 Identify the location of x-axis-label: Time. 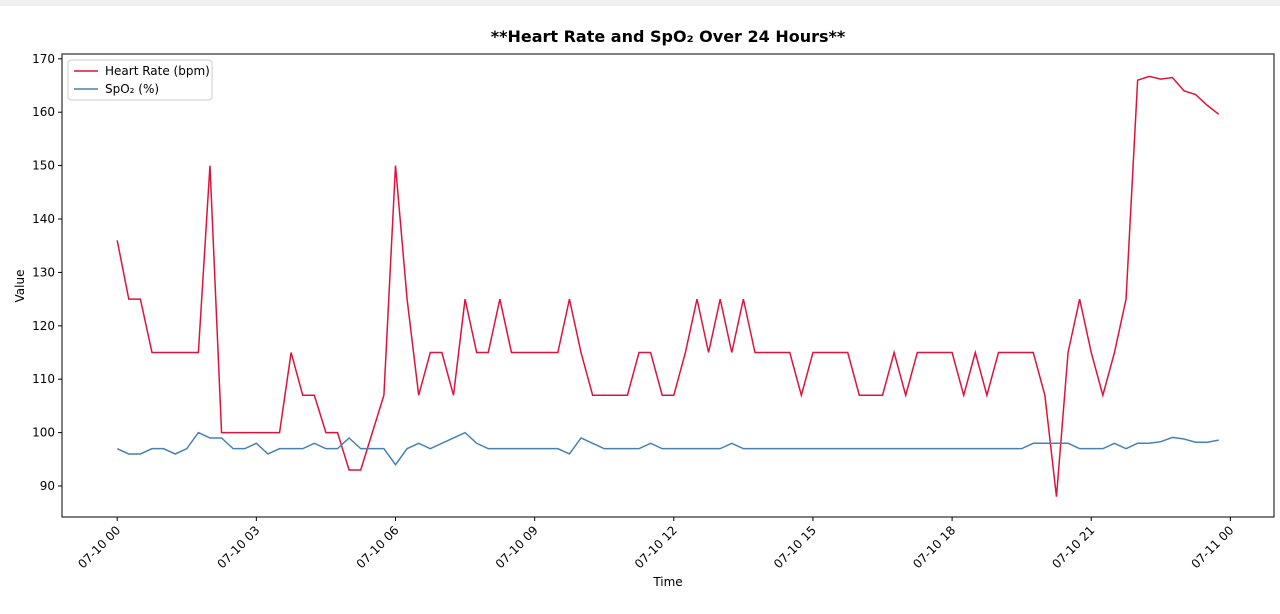
(667, 582).